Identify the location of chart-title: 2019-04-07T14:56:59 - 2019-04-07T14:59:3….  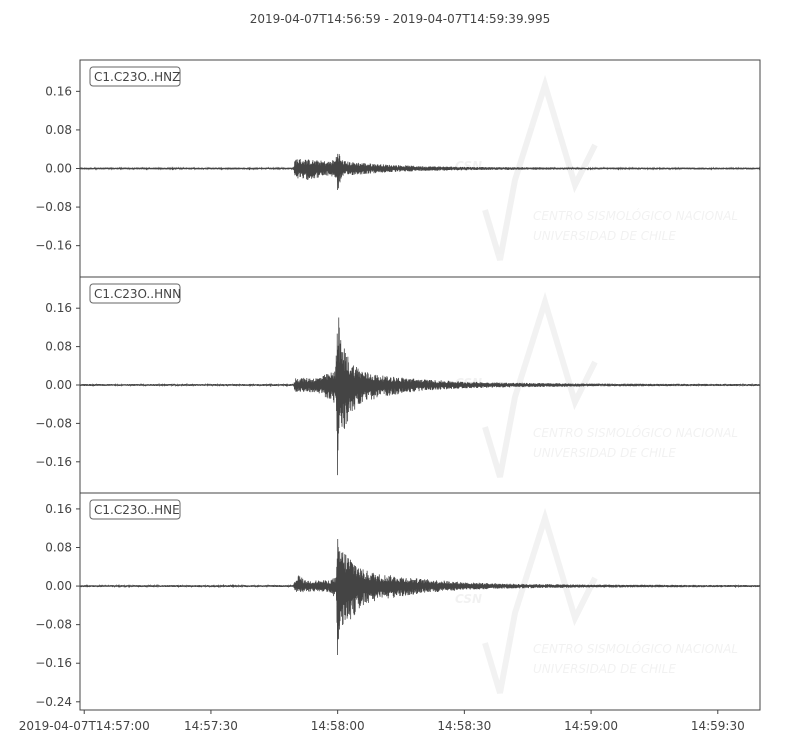
(400, 19).